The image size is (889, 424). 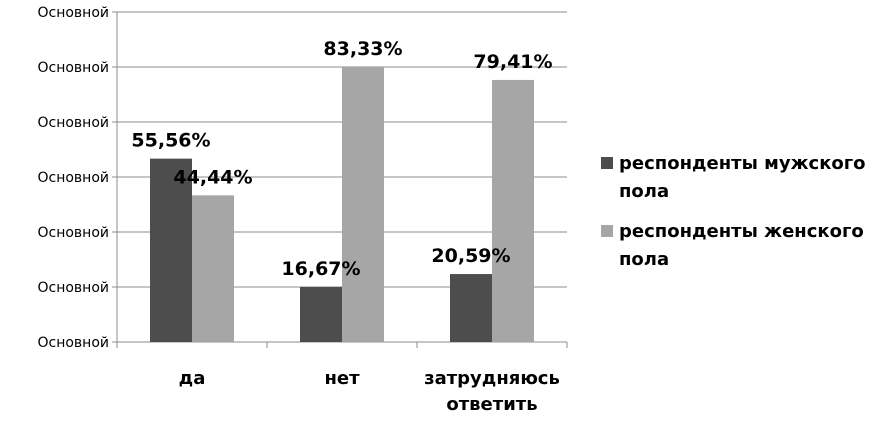 I want to click on x-axis-tick-labels: да нет затрудняюсь ответить, so click(x=369, y=391).